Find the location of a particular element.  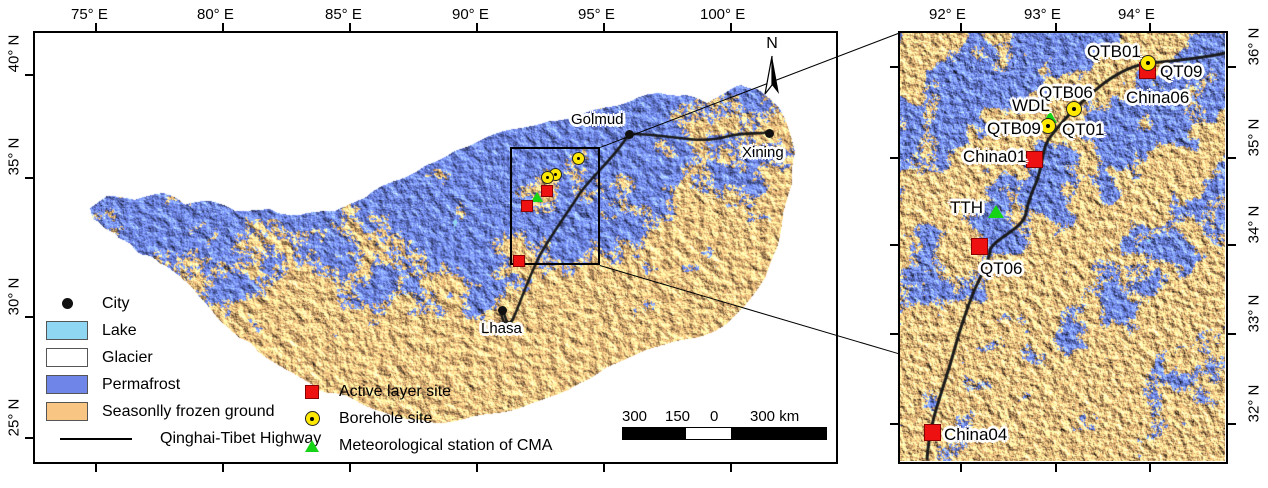

permafrost-swatch-icon is located at coordinates (67, 384).